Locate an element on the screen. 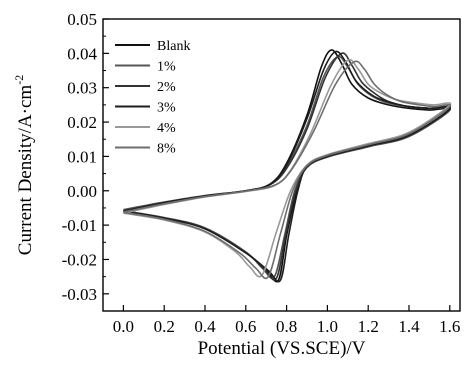 The image size is (469, 365). legend-label-1: 1% is located at coordinates (166, 67).